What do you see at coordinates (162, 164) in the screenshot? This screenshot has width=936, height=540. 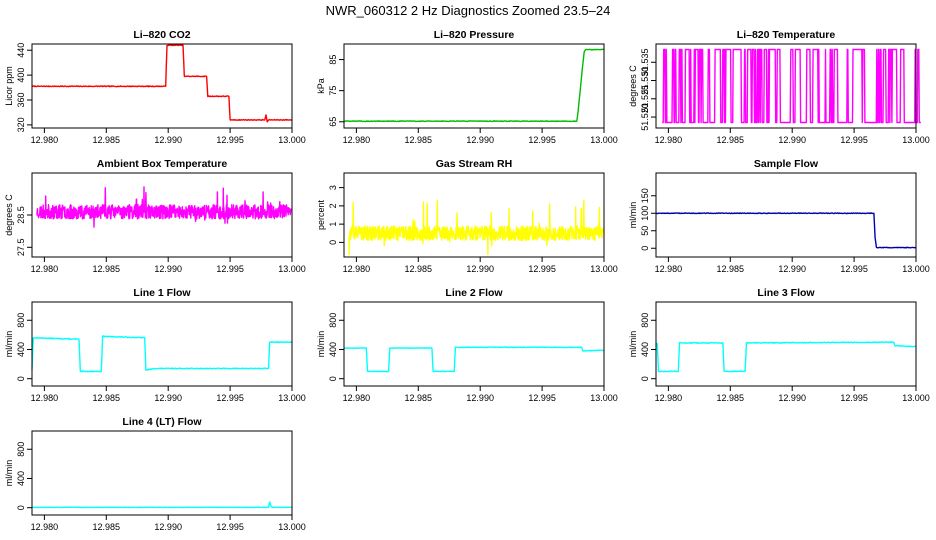 I see `panel-title: Ambient Box Temperature` at bounding box center [162, 164].